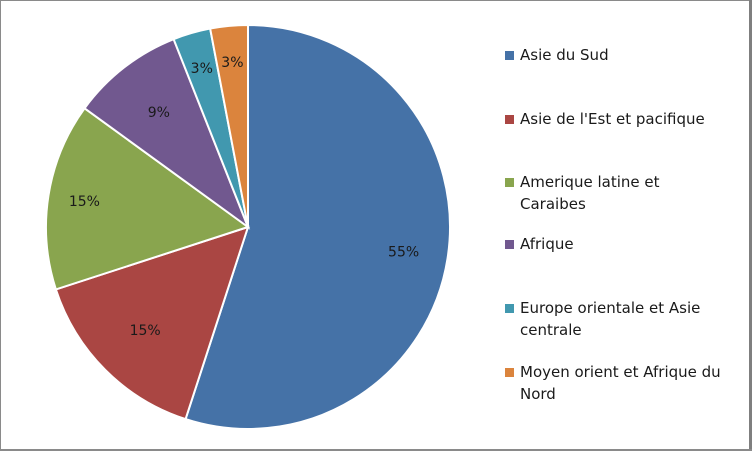 This screenshot has height=451, width=752. What do you see at coordinates (610, 319) in the screenshot?
I see `legend-label: Europe orientale et Asie centrale` at bounding box center [610, 319].